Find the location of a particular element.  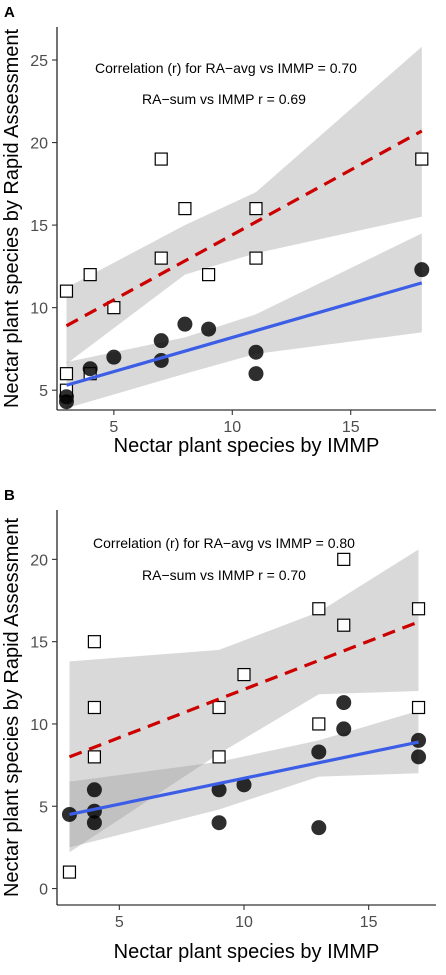

x-tick-label-b-15: 15 is located at coordinates (369, 922).